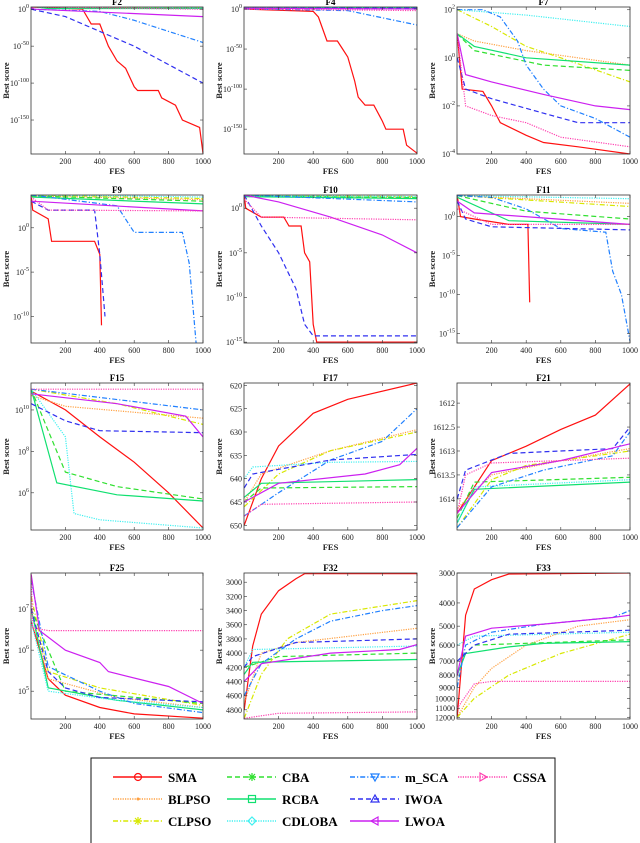 This screenshot has width=640, height=843. Describe the element at coordinates (268, 777) in the screenshot. I see `legend-entry-cba: CBA` at that location.